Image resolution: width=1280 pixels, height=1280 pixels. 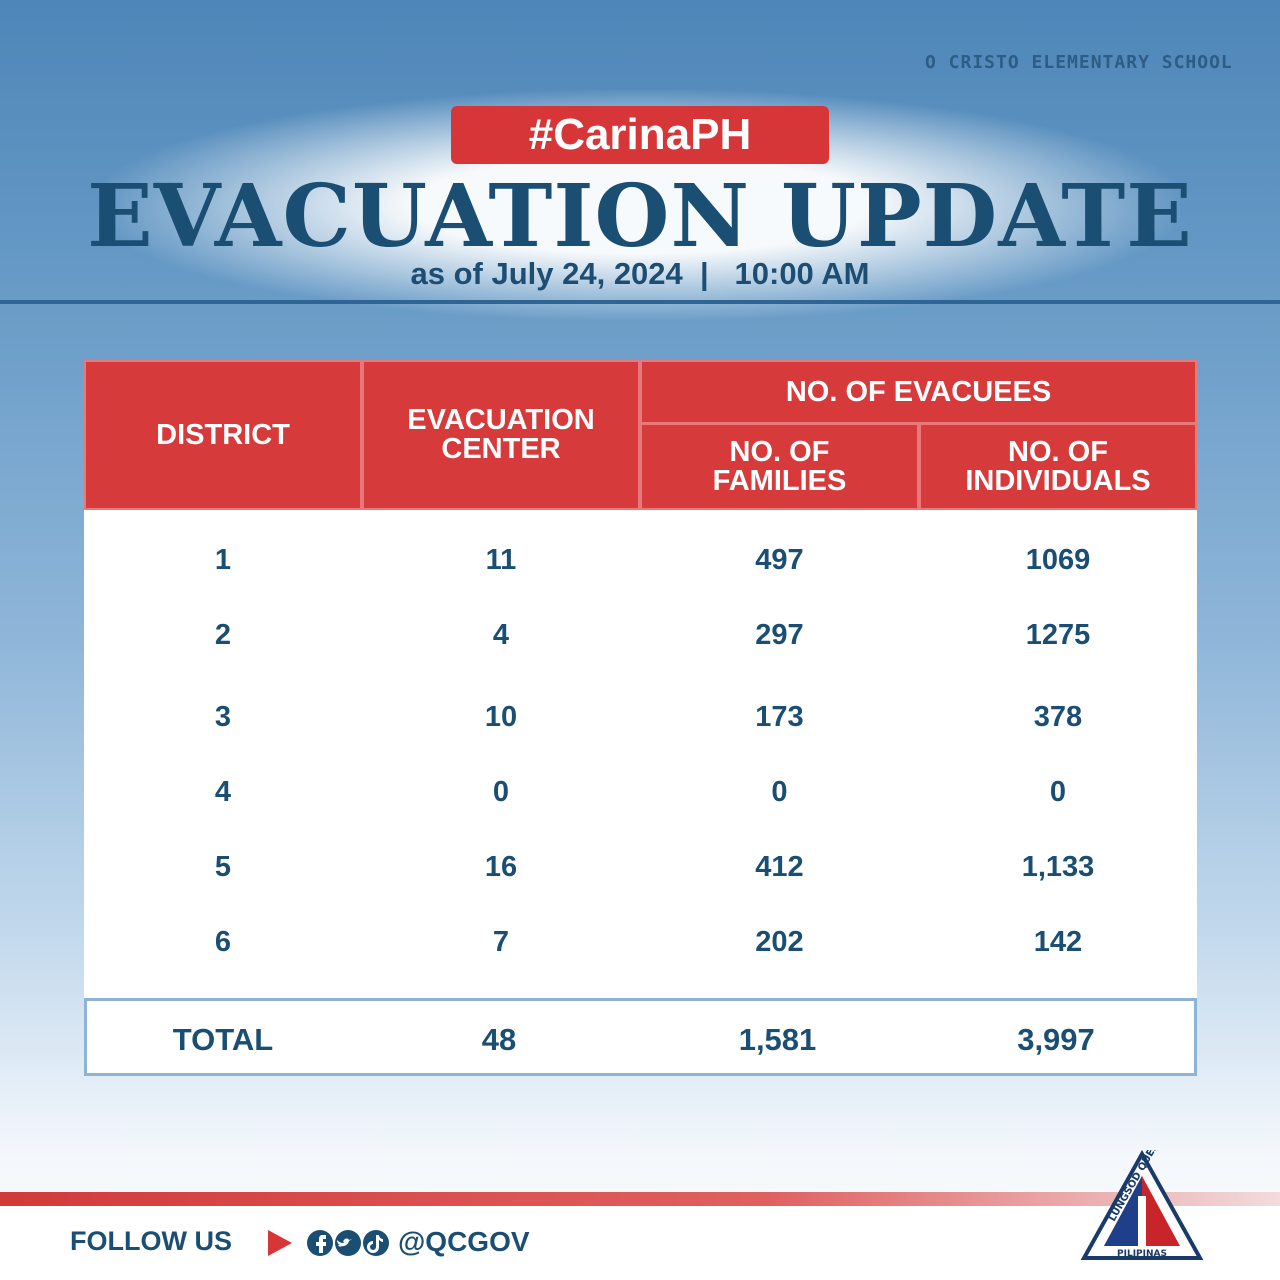 I want to click on follow-label: FOLLOW US, so click(x=151, y=1241).